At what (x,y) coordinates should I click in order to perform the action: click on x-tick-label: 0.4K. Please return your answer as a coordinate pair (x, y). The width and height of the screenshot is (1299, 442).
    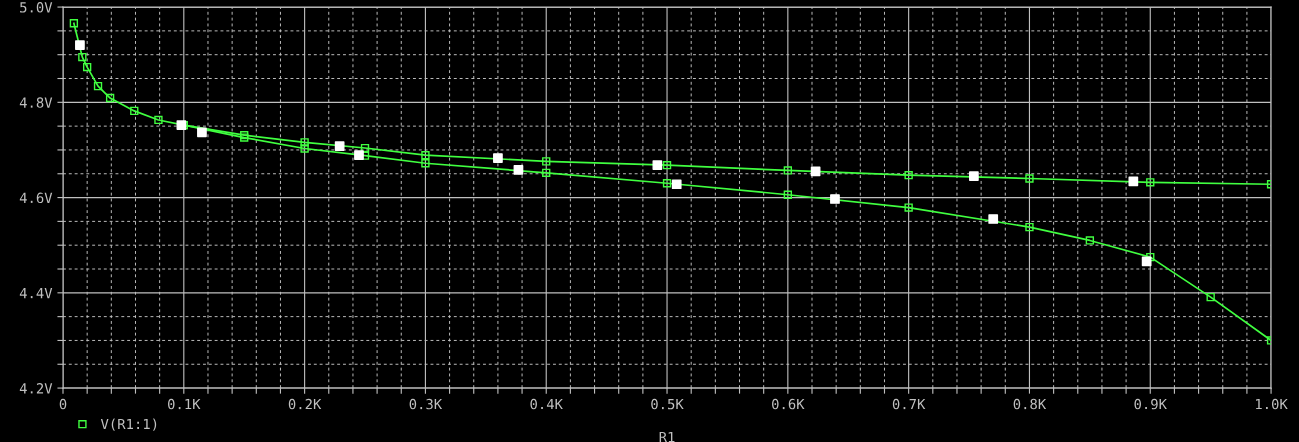
    Looking at the image, I should click on (546, 404).